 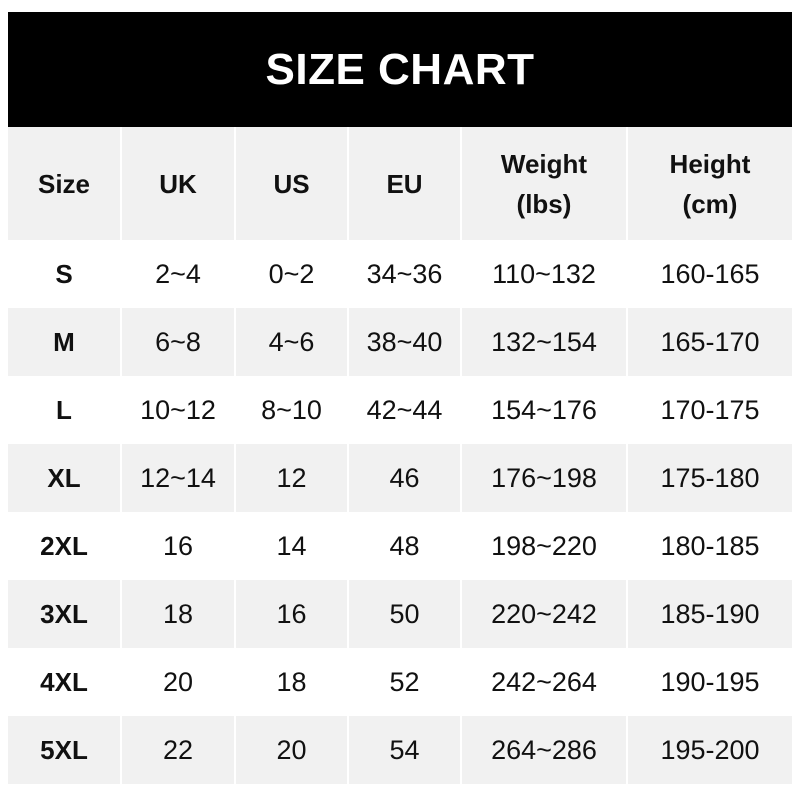 I want to click on cell-uk: 2~4, so click(x=177, y=274).